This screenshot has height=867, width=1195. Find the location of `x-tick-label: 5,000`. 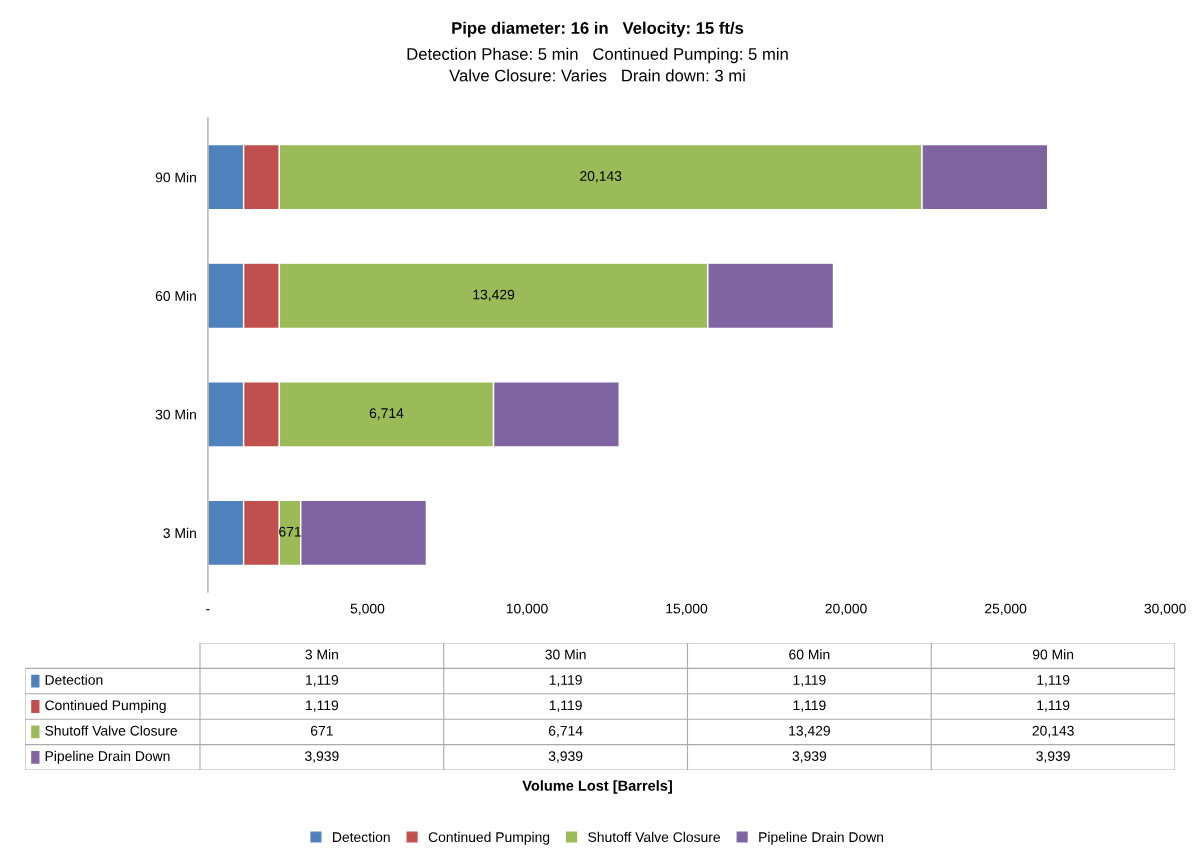

x-tick-label: 5,000 is located at coordinates (367, 609).